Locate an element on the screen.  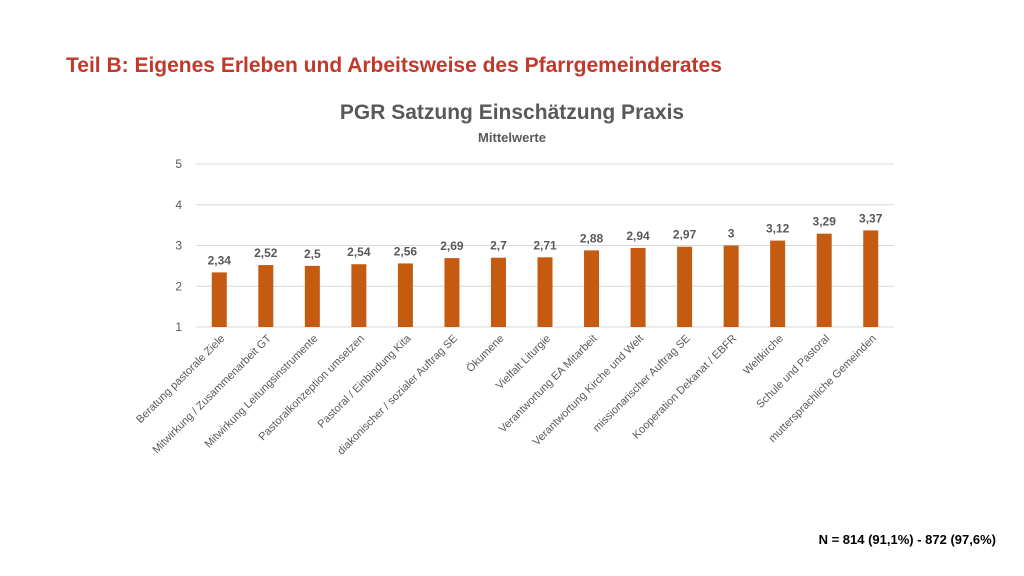
x-tick-label: Beratung pastorale Ziele is located at coordinates (180, 379).